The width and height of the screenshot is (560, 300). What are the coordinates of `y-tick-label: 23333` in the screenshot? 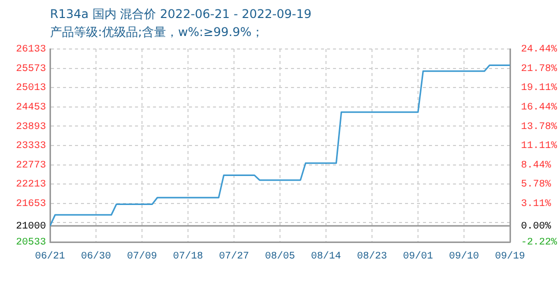 It's located at (31, 146).